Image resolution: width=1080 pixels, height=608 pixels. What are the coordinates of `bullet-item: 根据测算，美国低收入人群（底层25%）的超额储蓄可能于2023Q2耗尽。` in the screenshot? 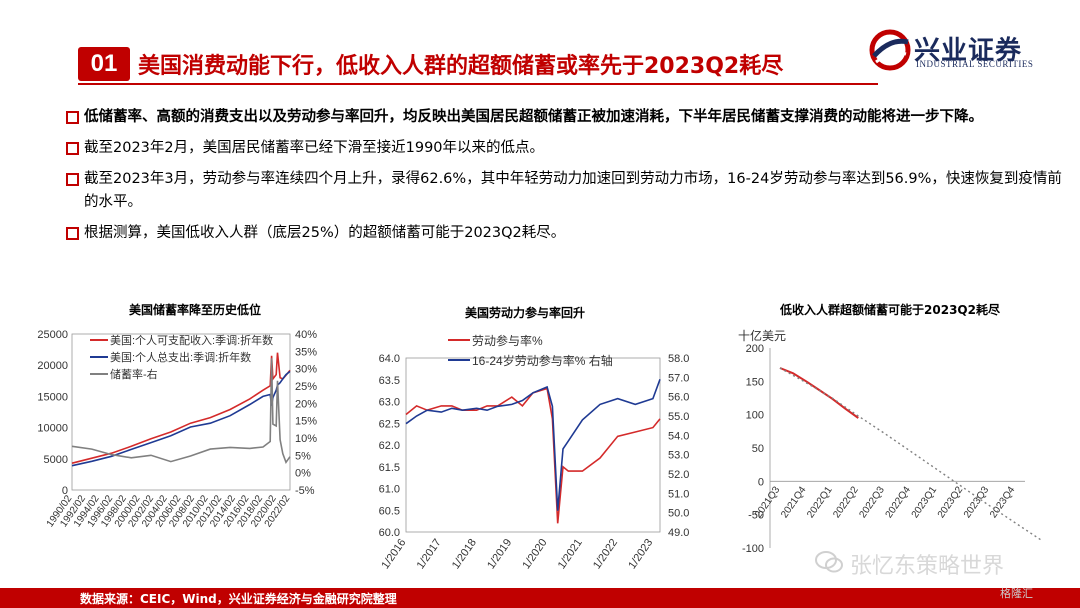 It's located at (566, 233).